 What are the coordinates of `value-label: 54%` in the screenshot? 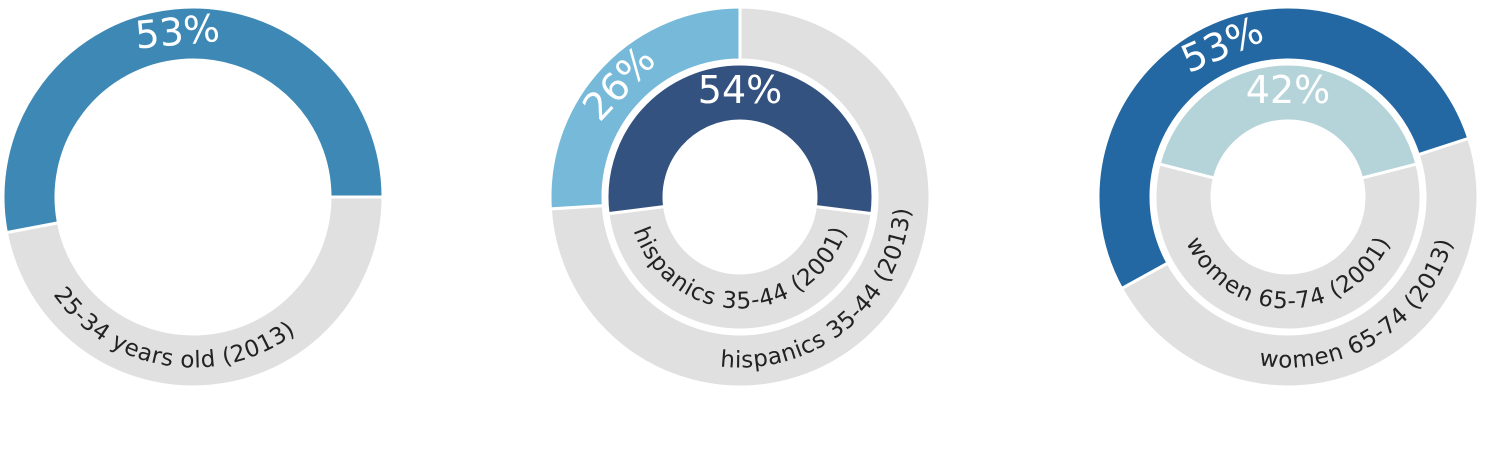 It's located at (740, 90).